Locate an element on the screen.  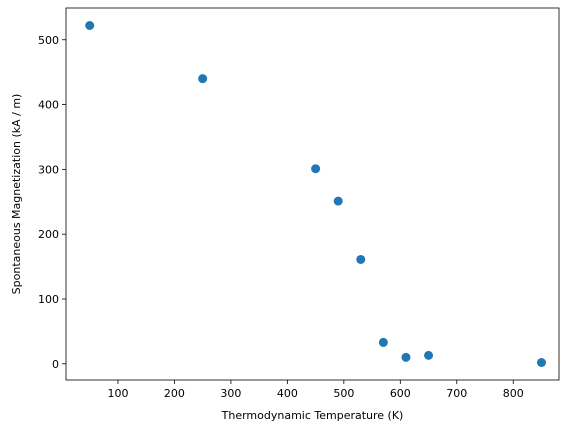
x-tick-label: 300 is located at coordinates (230, 393).